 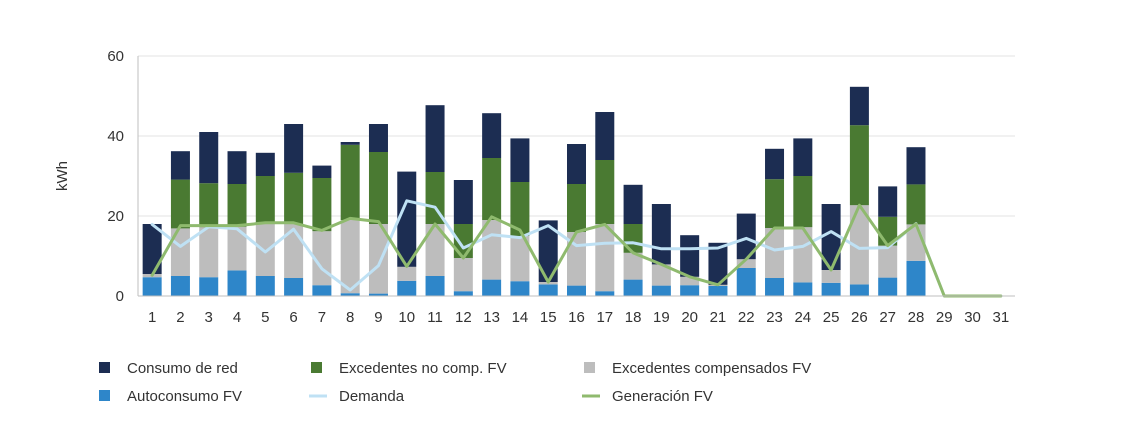 I want to click on legend-label: Autoconsumo FV, so click(x=184, y=396).